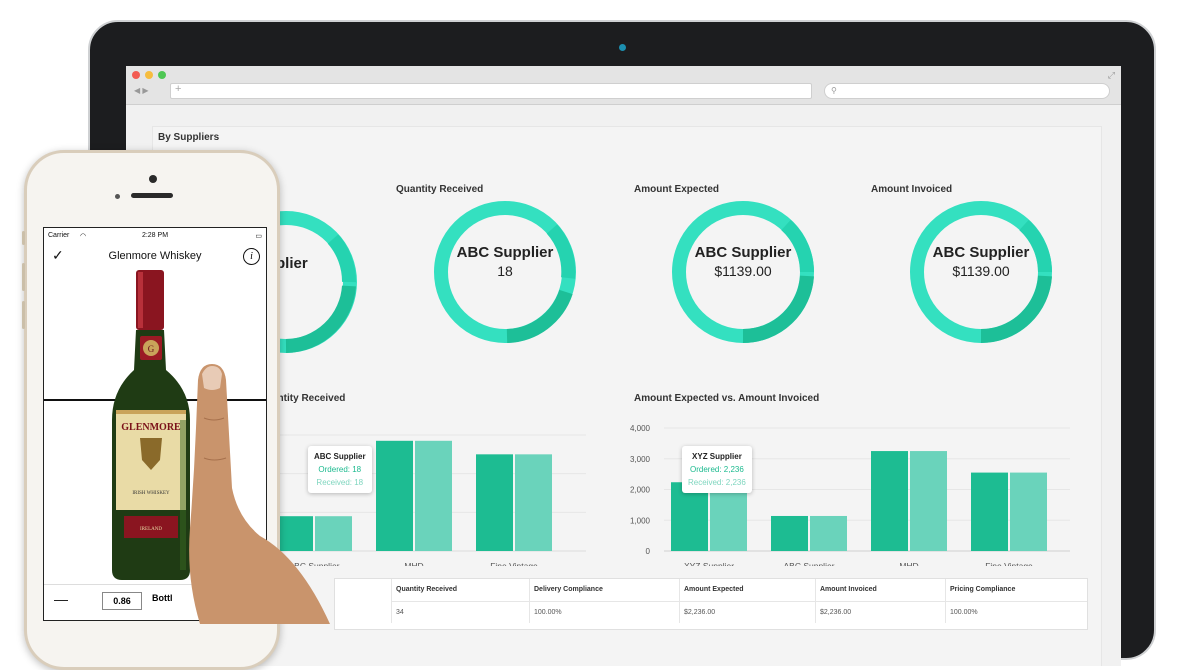  I want to click on y-tick-label: 0, so click(648, 551).